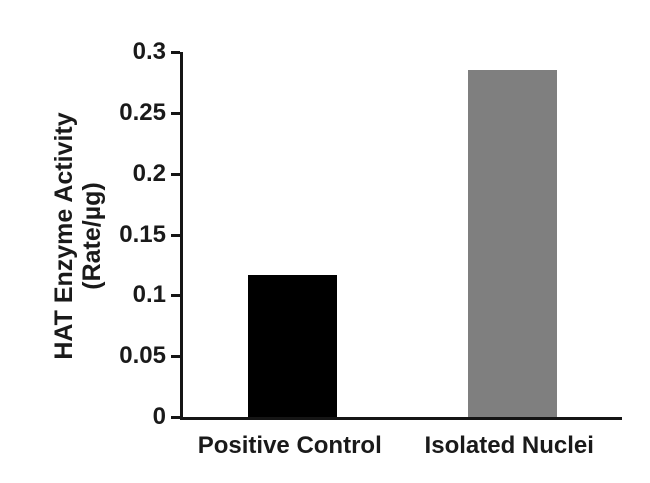 The image size is (650, 483). What do you see at coordinates (159, 416) in the screenshot?
I see `y-tick-label-0: 0` at bounding box center [159, 416].